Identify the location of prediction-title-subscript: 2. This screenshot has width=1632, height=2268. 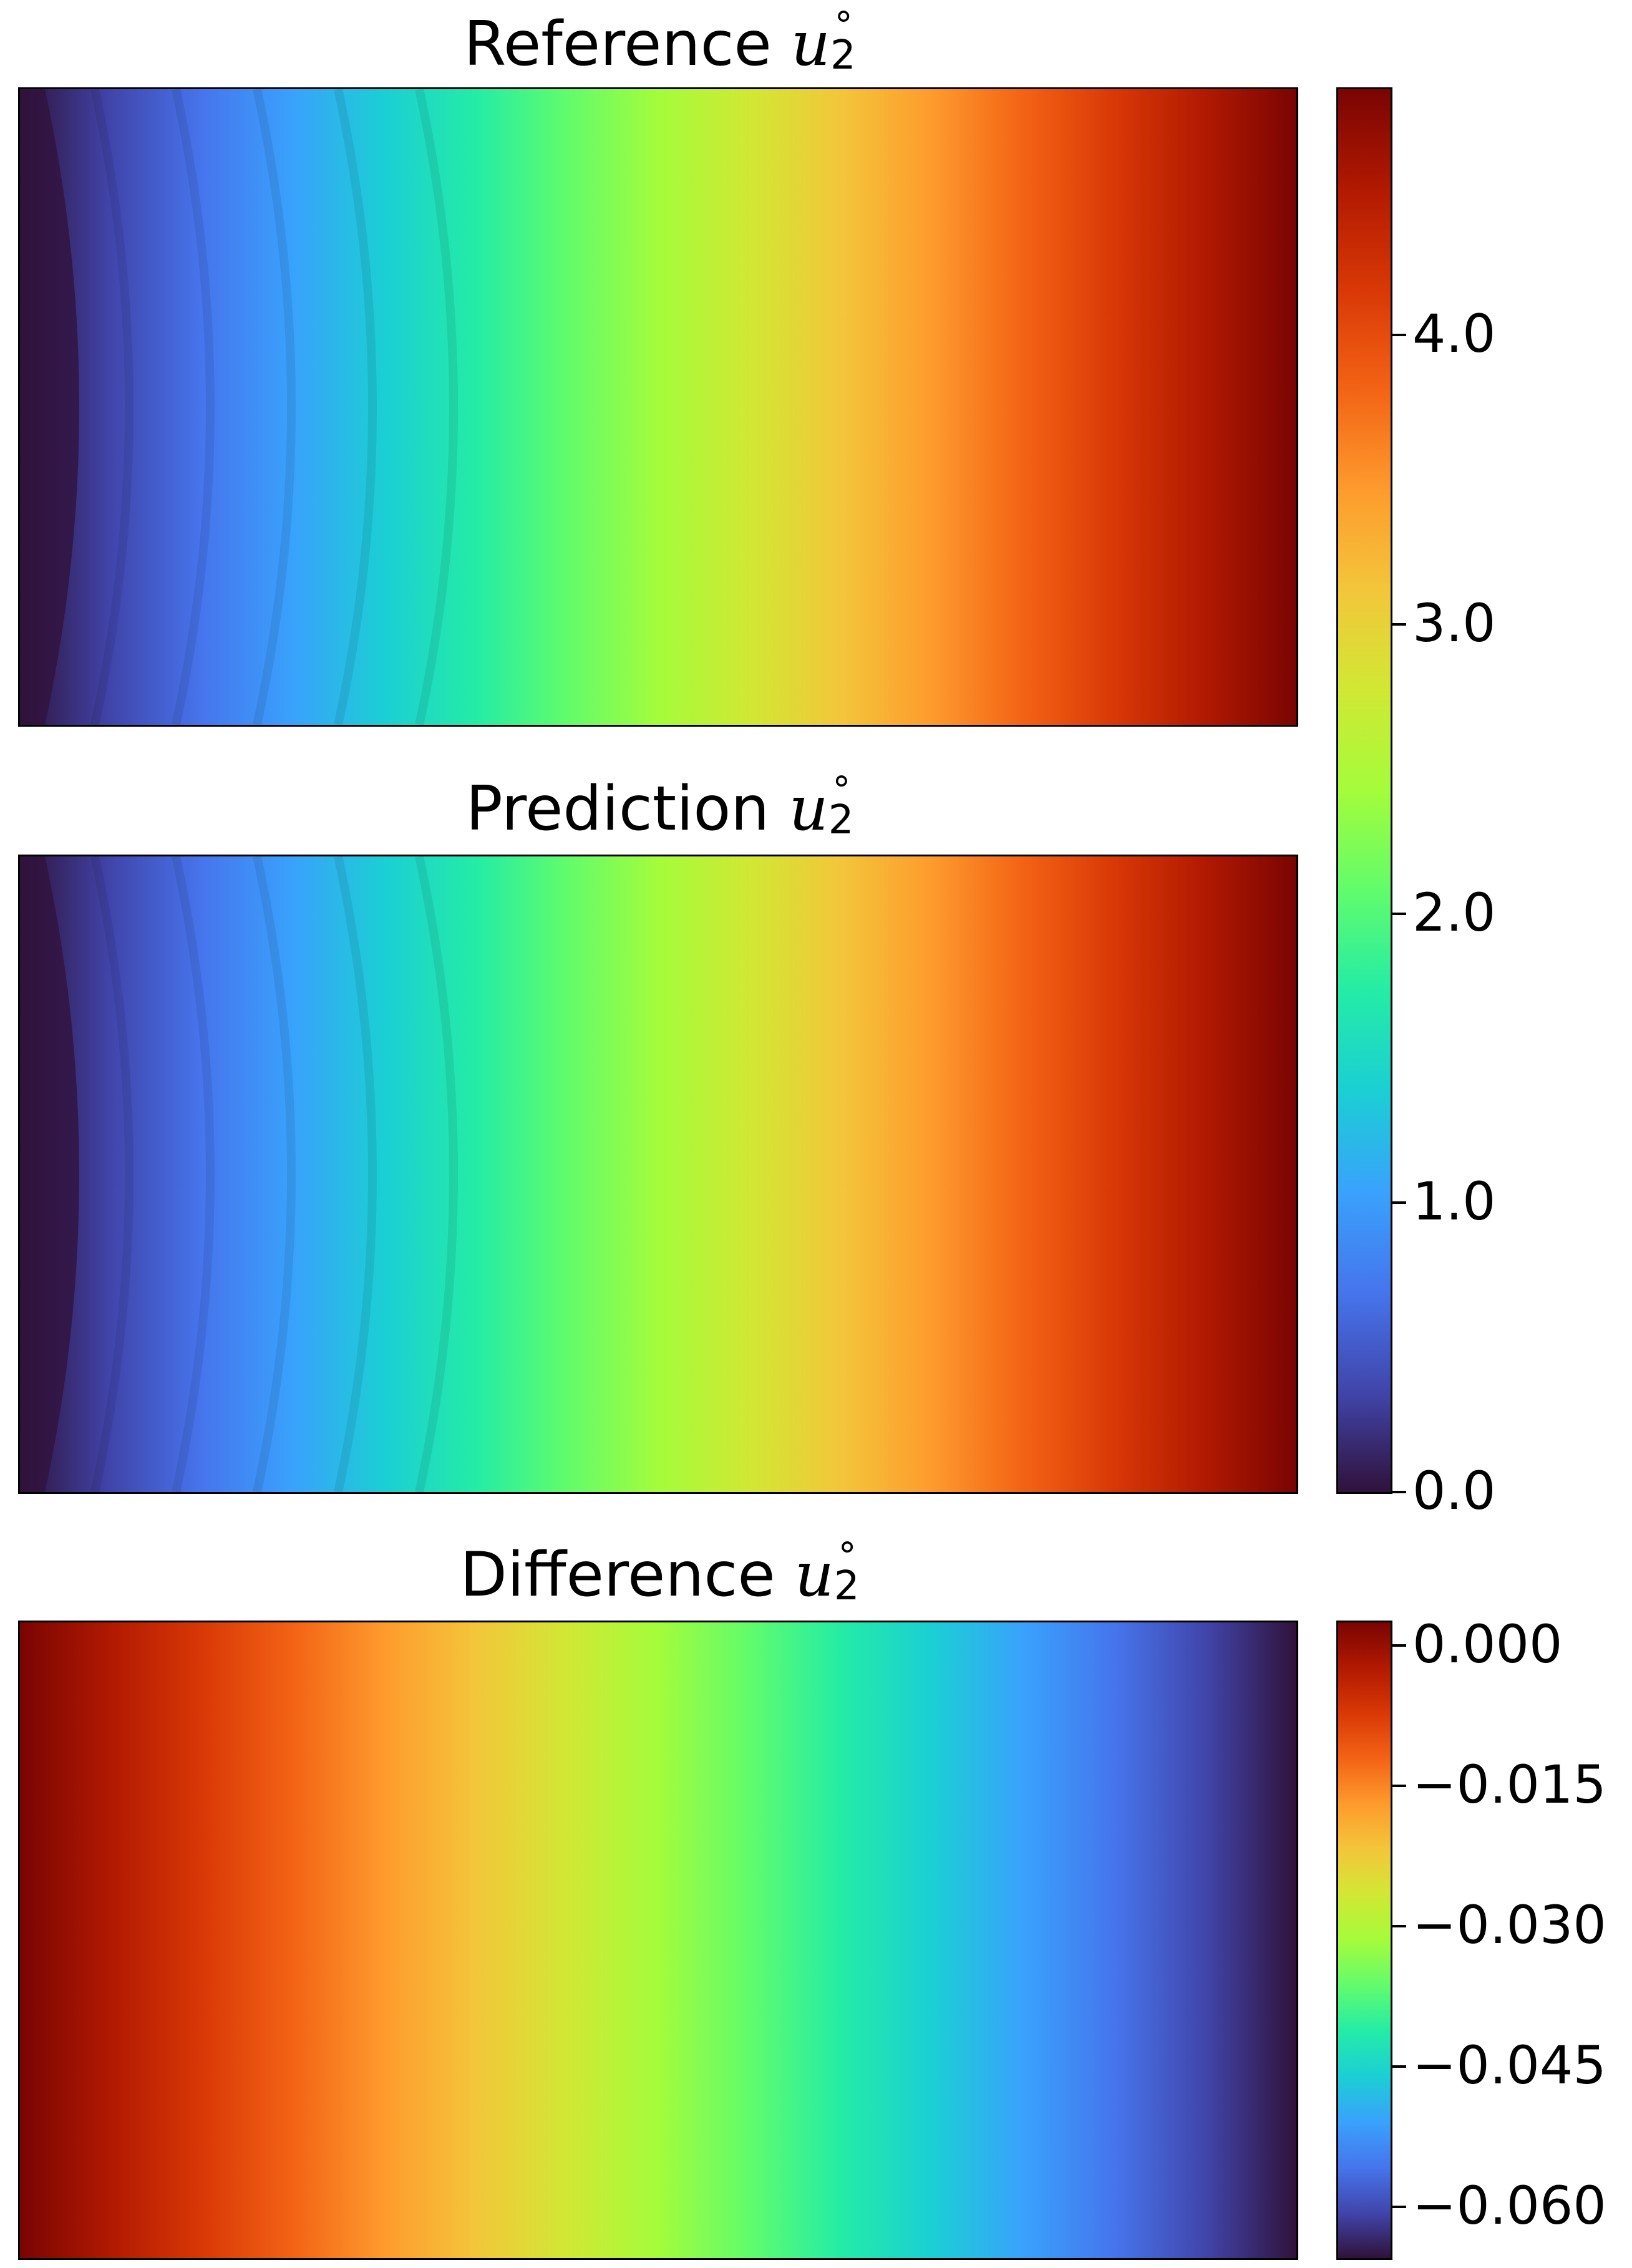
(841, 820).